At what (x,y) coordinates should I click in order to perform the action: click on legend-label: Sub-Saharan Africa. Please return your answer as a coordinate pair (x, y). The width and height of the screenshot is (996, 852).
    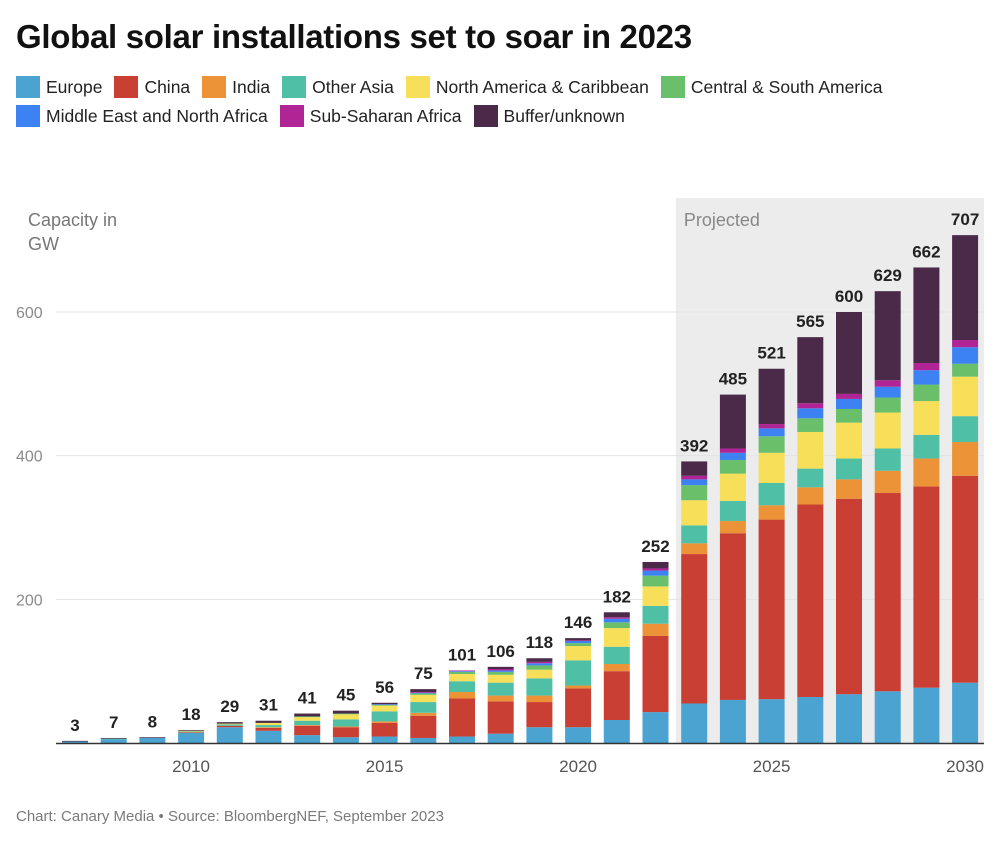
    Looking at the image, I should click on (385, 115).